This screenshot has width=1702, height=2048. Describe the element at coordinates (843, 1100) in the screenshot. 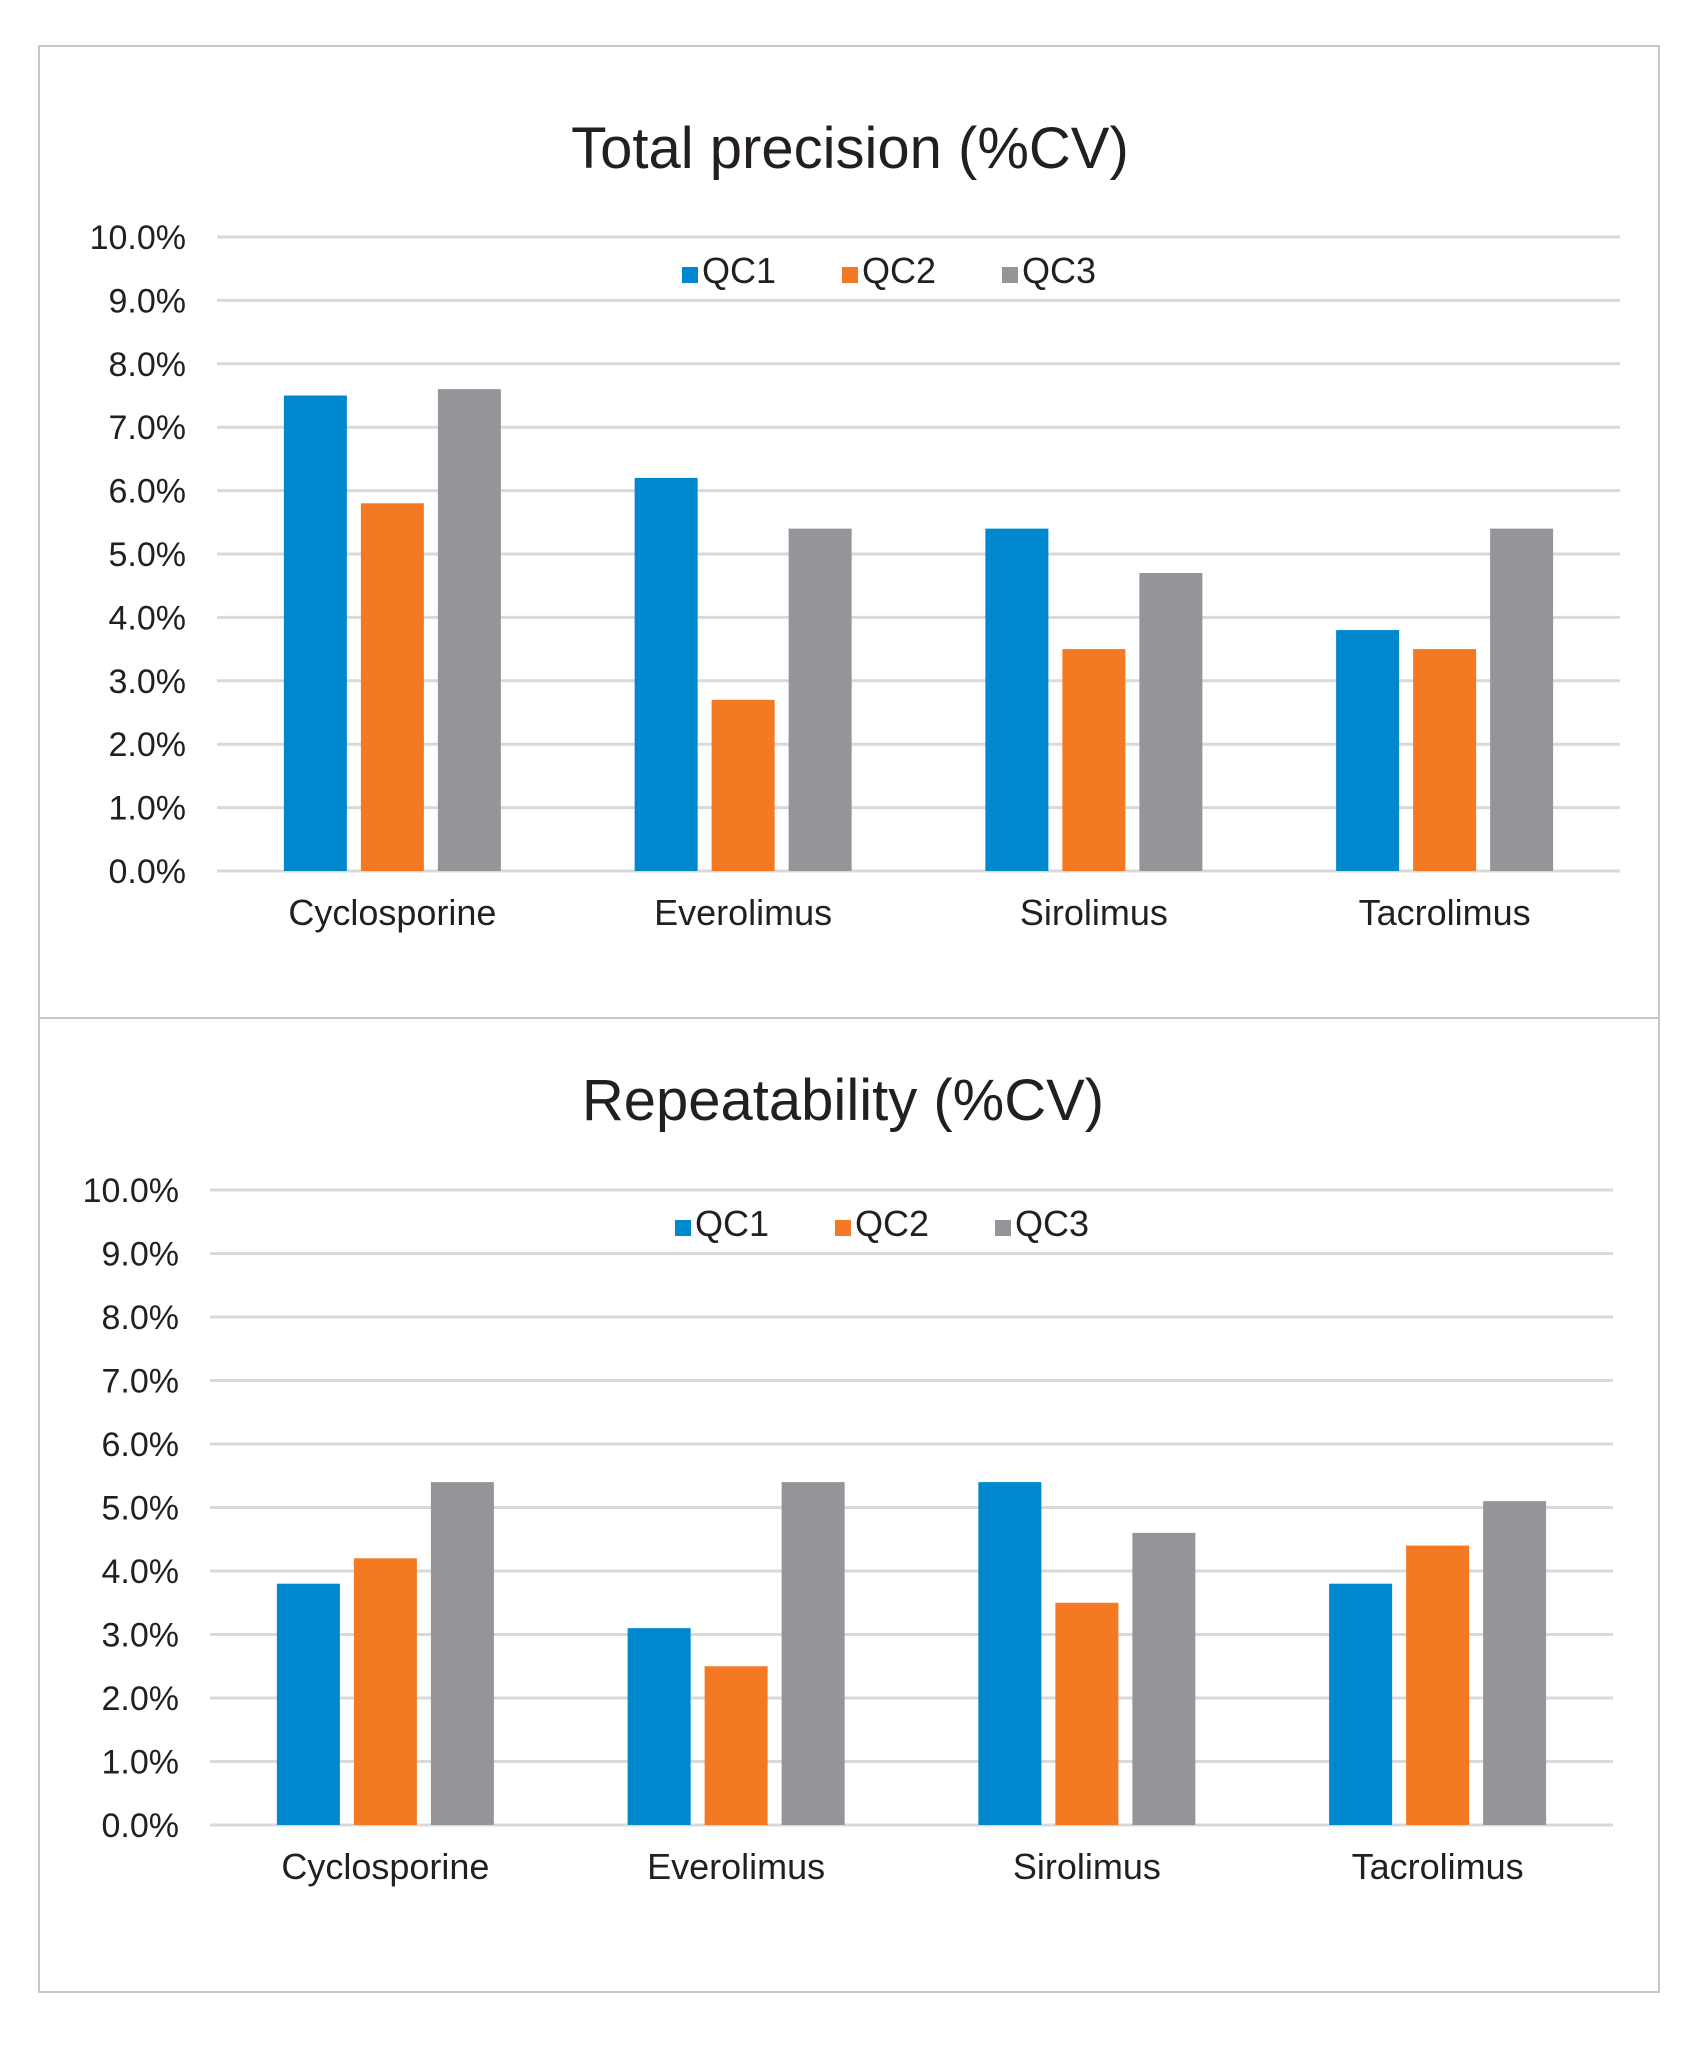

I see `chart-title: Repeatability (%CV)` at that location.